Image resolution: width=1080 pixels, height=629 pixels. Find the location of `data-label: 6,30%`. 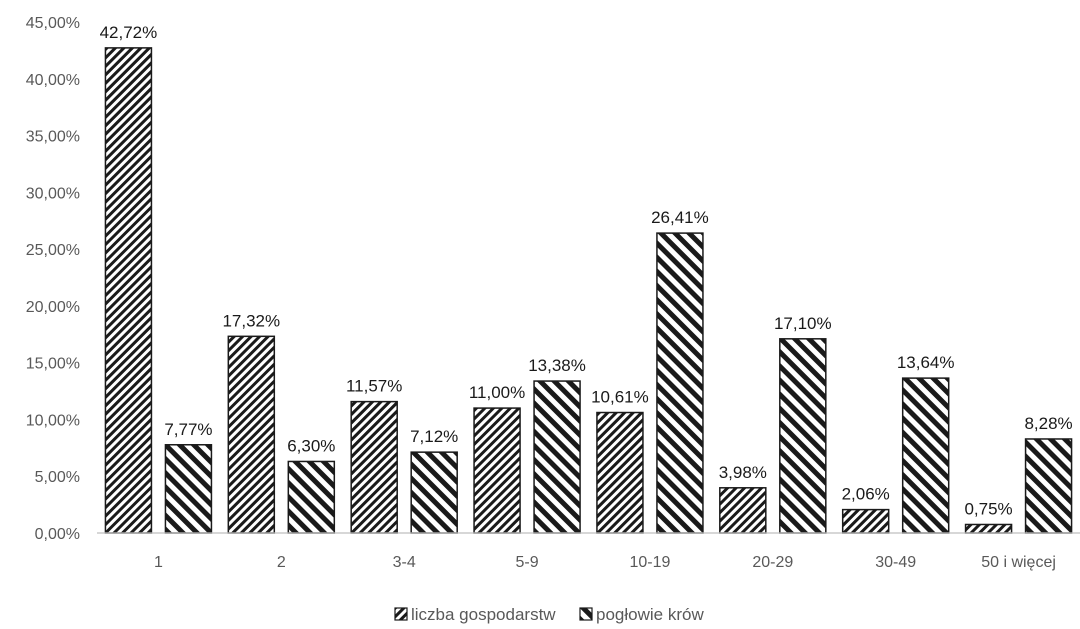

data-label: 6,30% is located at coordinates (311, 445).